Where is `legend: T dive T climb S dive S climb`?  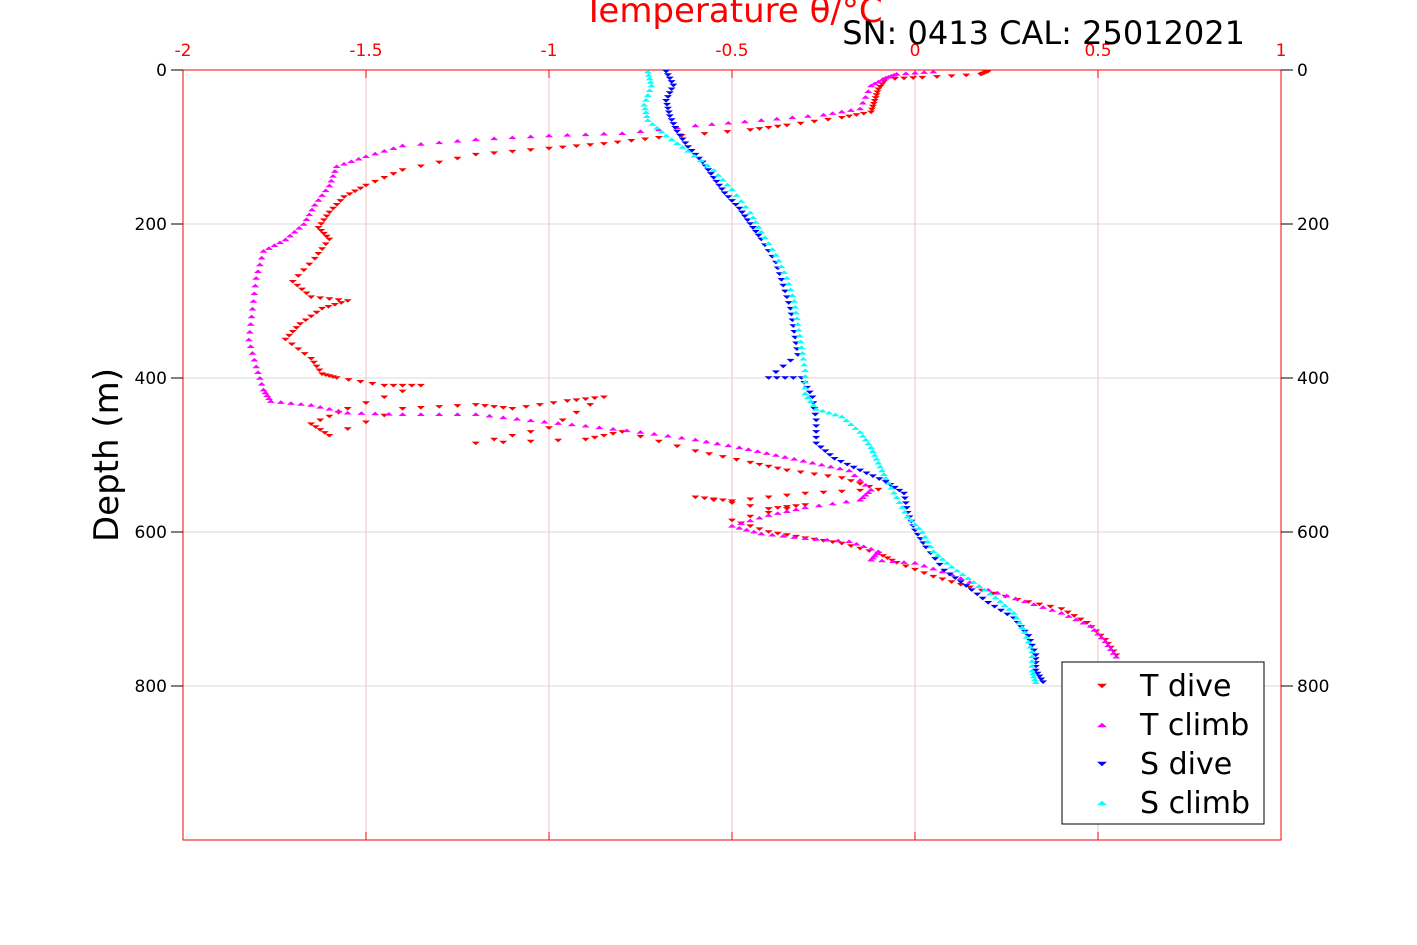 legend: T dive T climb S dive S climb is located at coordinates (1163, 743).